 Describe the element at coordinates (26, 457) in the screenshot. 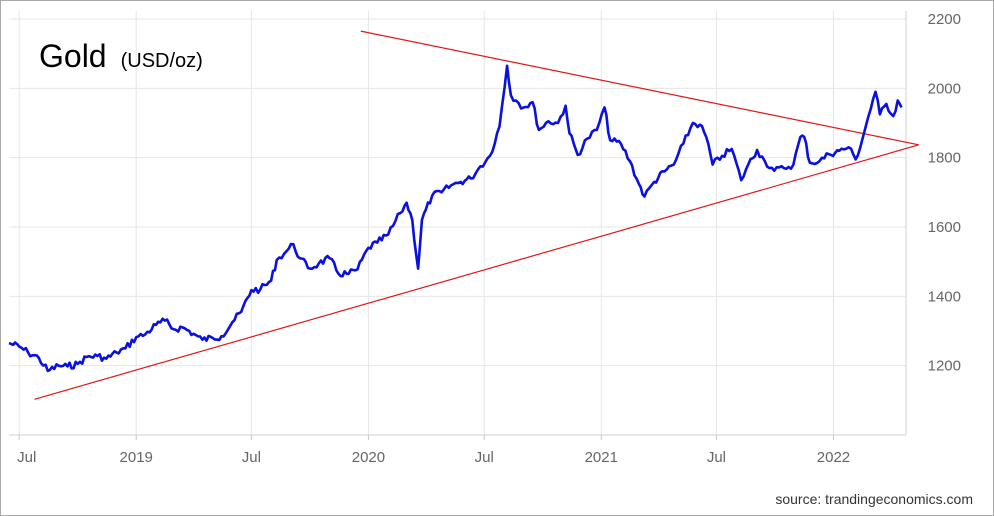

I see `x-tick-0: Jul` at that location.